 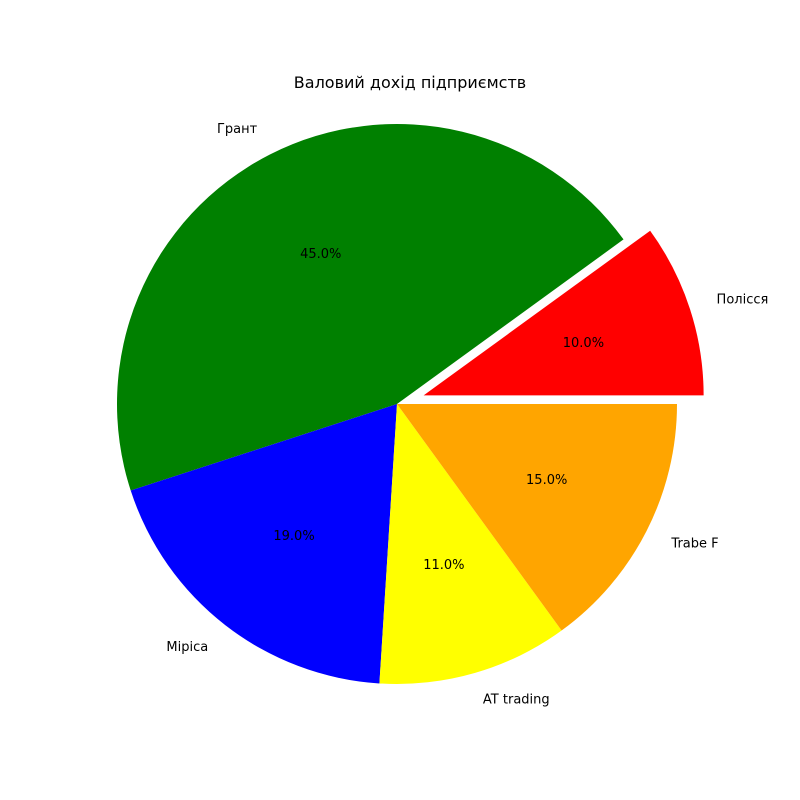 What do you see at coordinates (320, 254) in the screenshot?
I see `slice-pct-label-1: 45.0%` at bounding box center [320, 254].